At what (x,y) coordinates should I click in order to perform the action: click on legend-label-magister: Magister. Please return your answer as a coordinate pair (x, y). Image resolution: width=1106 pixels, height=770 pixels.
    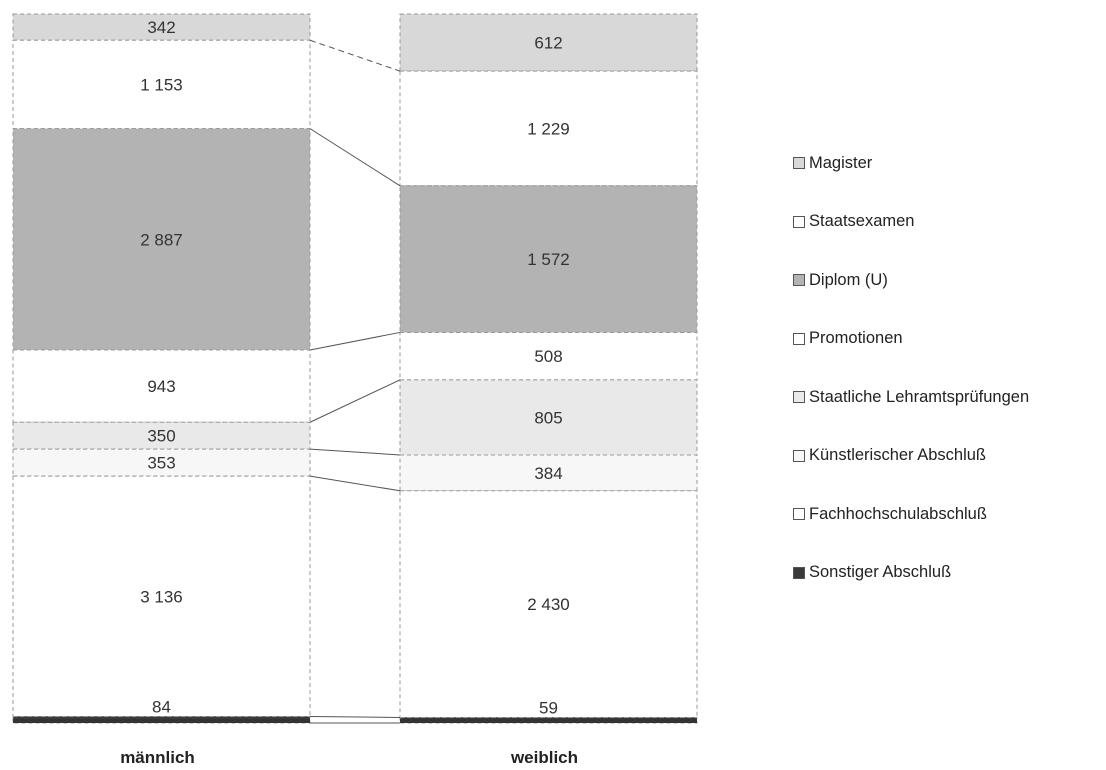
    Looking at the image, I should click on (841, 162).